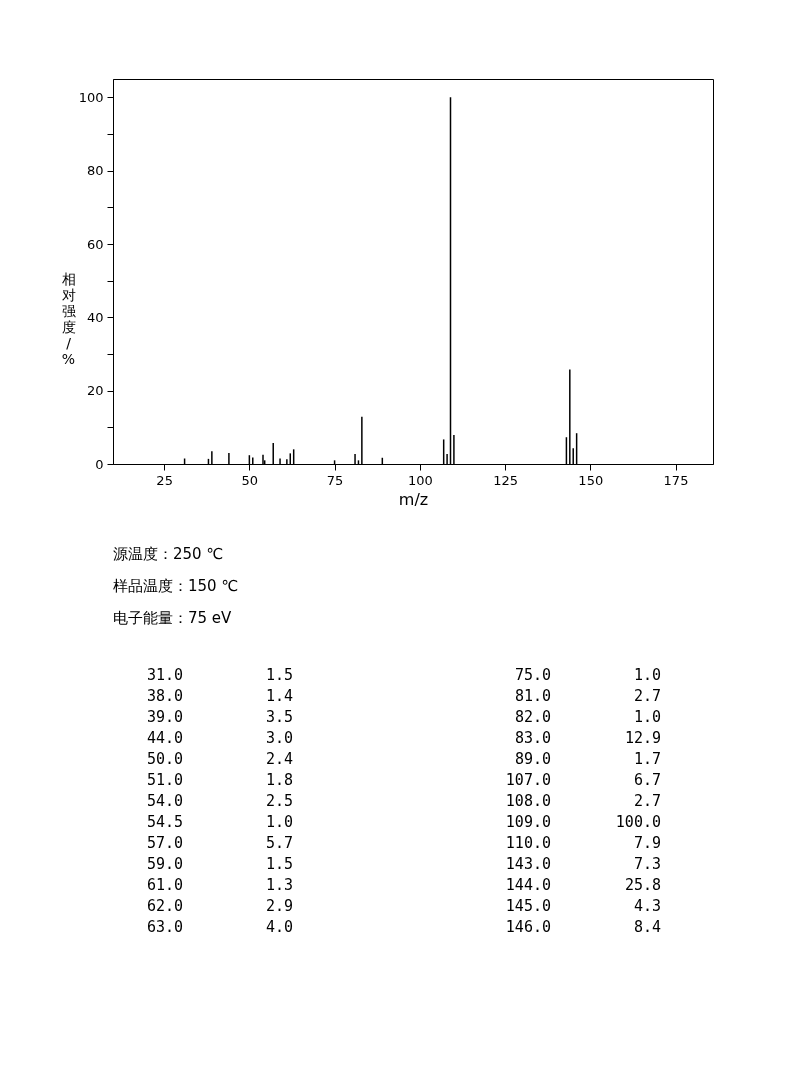 This screenshot has width=794, height=1077. What do you see at coordinates (95, 391) in the screenshot?
I see `y-tick-label: 20` at bounding box center [95, 391].